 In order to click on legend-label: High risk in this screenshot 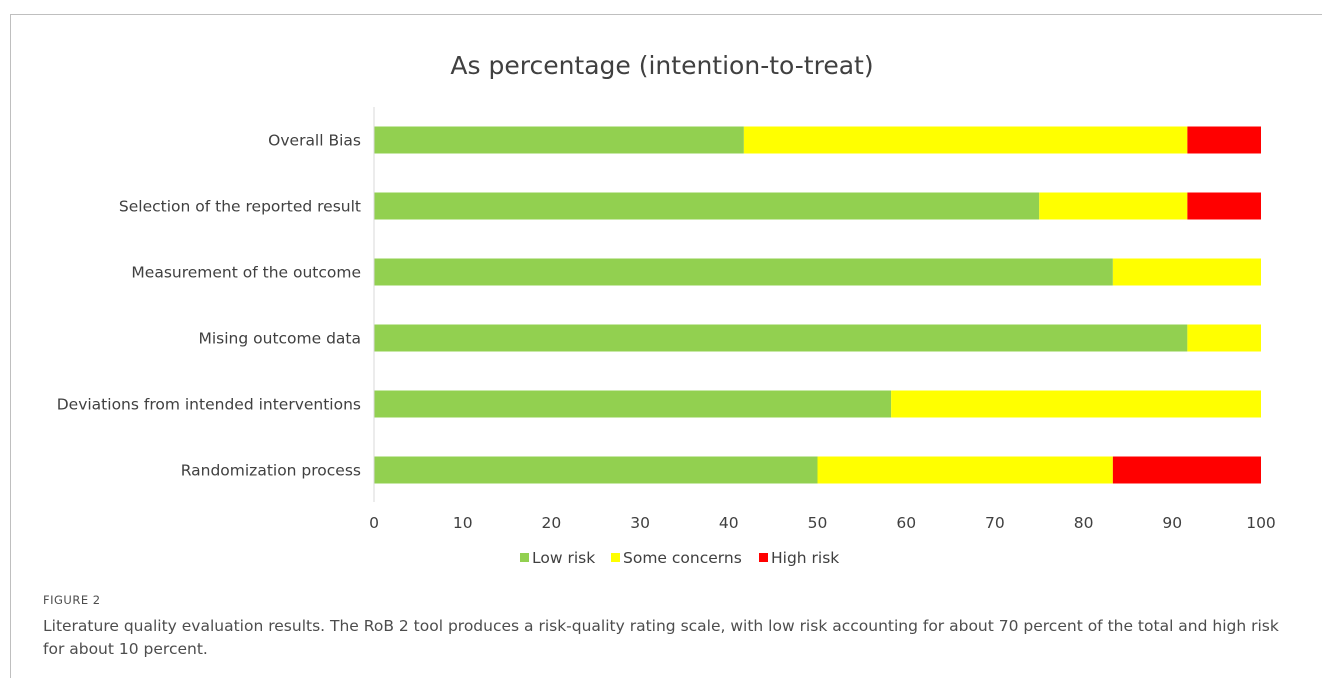, I will do `click(805, 558)`.